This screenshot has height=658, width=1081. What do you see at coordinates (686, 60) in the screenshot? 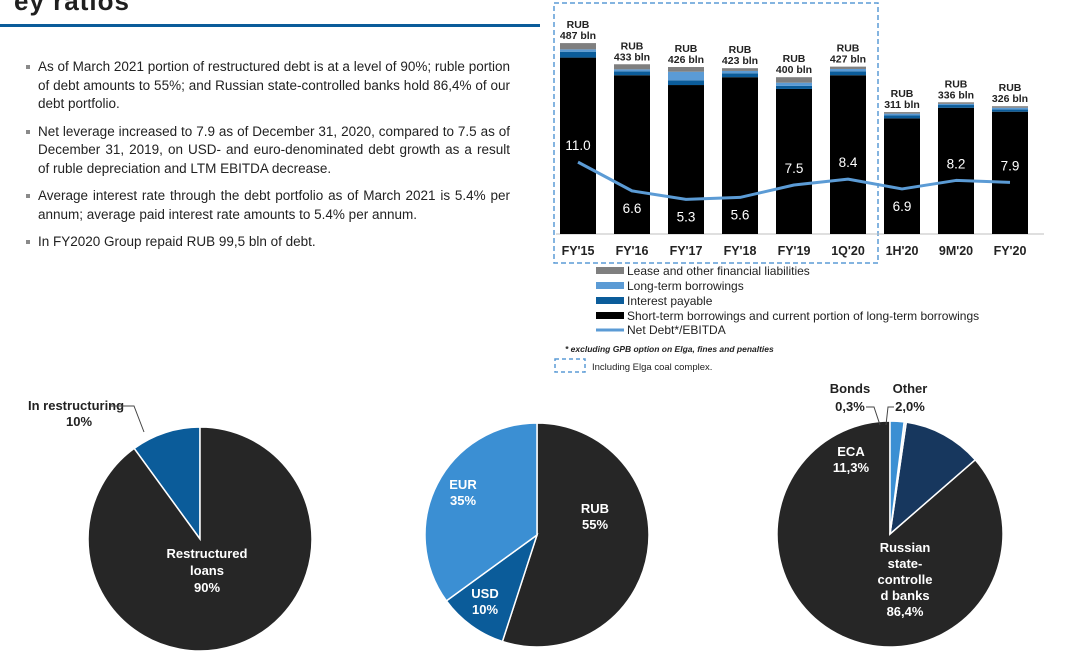
I see `total-label: 426 bln` at bounding box center [686, 60].